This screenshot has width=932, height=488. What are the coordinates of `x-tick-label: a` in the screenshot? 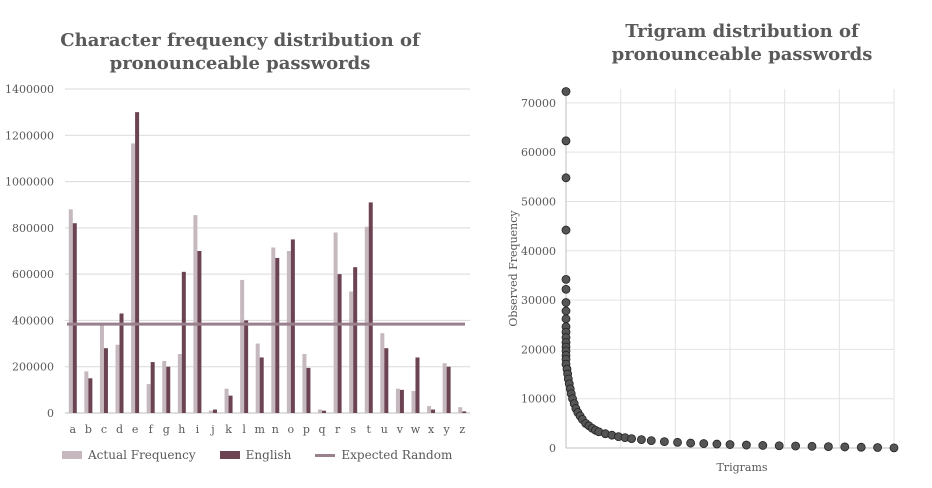 It's located at (73, 429).